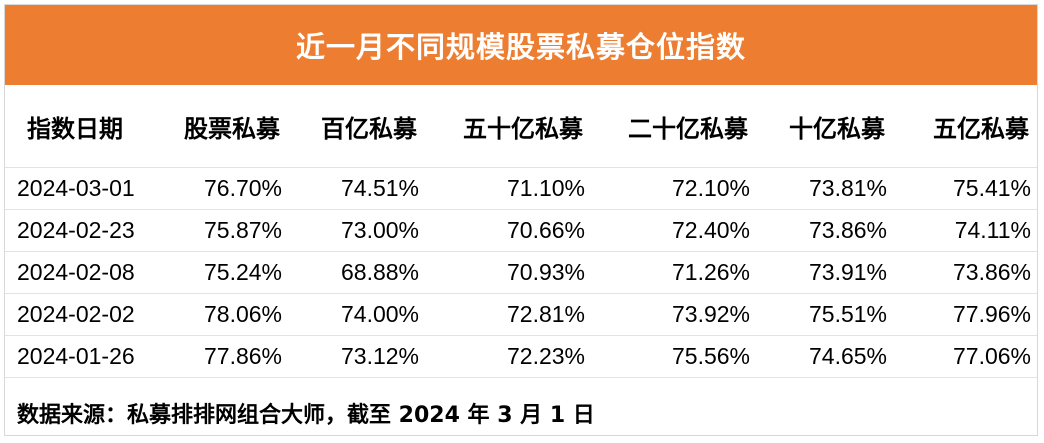 Image resolution: width=1044 pixels, height=443 pixels. What do you see at coordinates (508, 126) in the screenshot?
I see `column-header-5b-private-fund: 五十亿私募` at bounding box center [508, 126].